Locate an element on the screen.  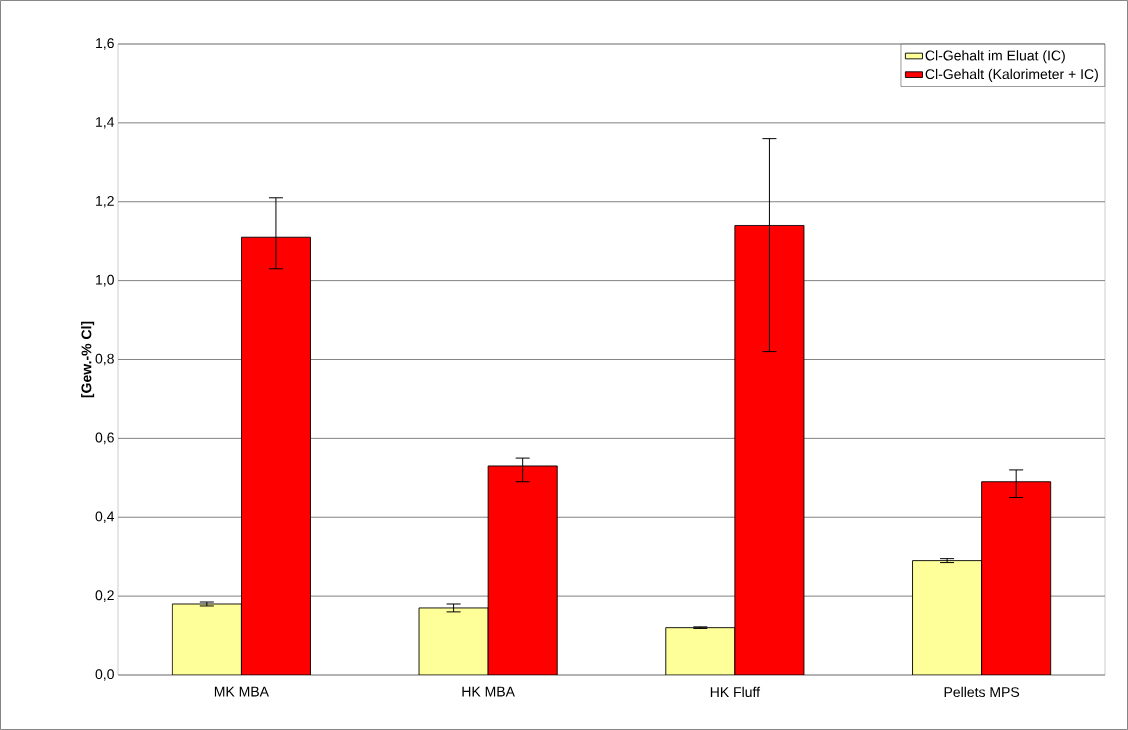
y-tick-label: 1,4 is located at coordinates (105, 123).